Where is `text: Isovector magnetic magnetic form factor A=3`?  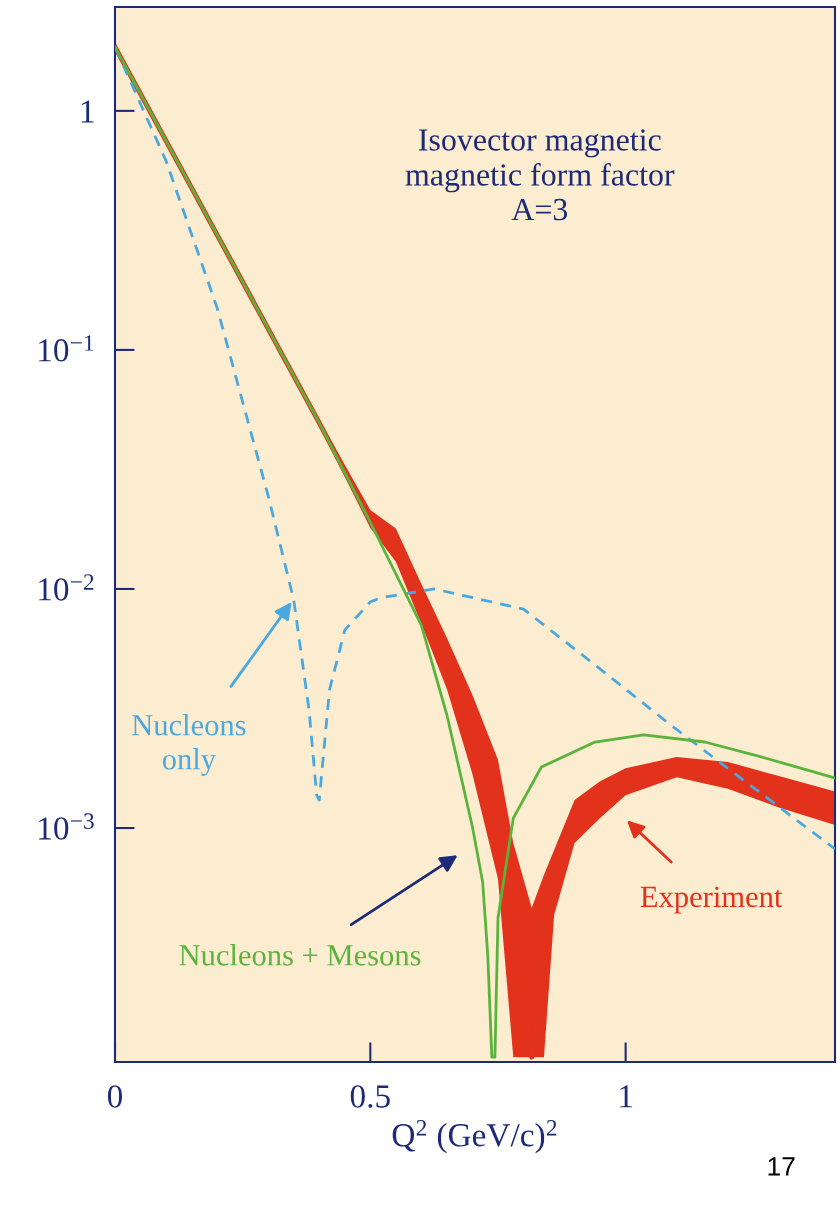
text: Isovector magnetic magnetic form factor A=3 is located at coordinates (540, 175).